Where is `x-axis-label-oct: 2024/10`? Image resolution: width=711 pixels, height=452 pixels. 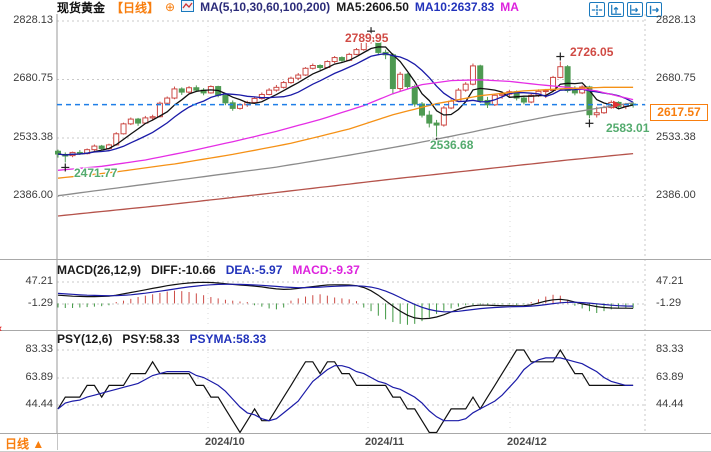 x-axis-label-oct: 2024/10 is located at coordinates (225, 442).